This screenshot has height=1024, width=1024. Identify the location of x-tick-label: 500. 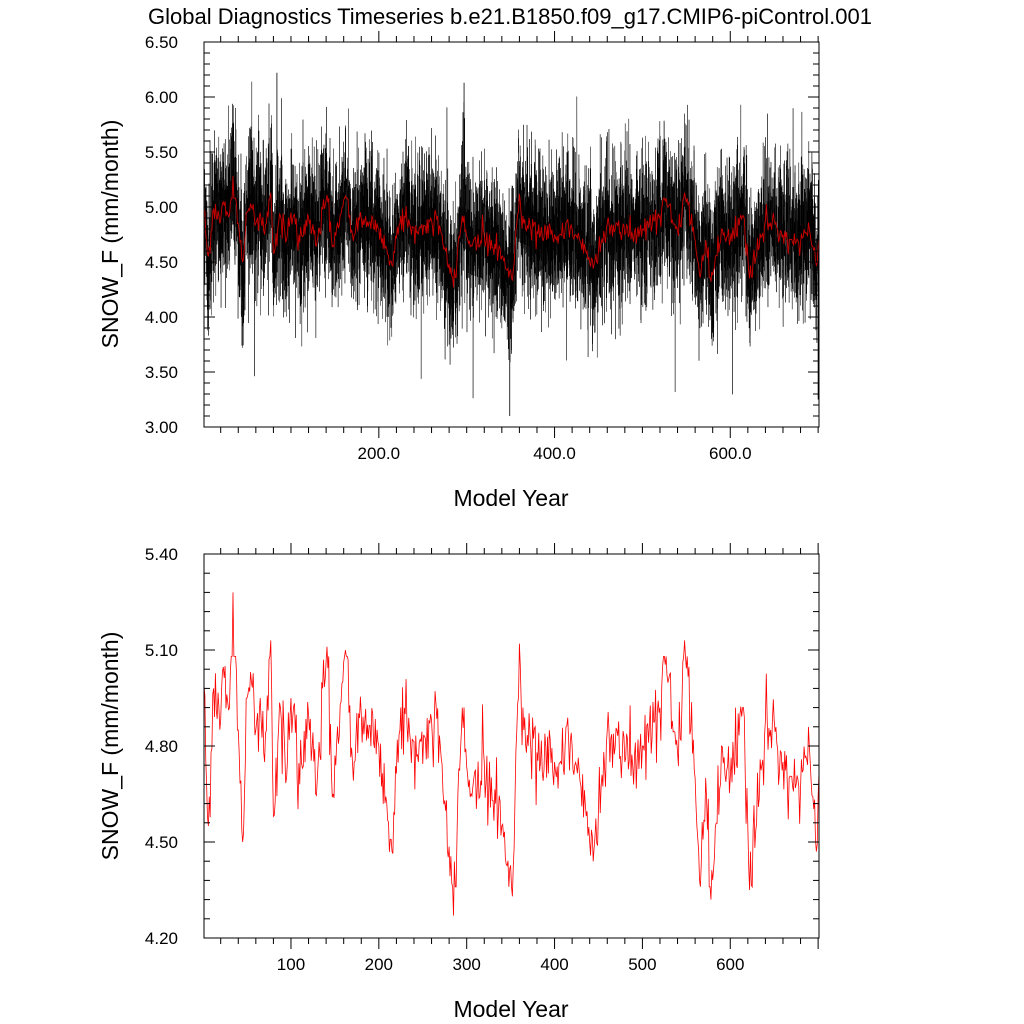
(642, 964).